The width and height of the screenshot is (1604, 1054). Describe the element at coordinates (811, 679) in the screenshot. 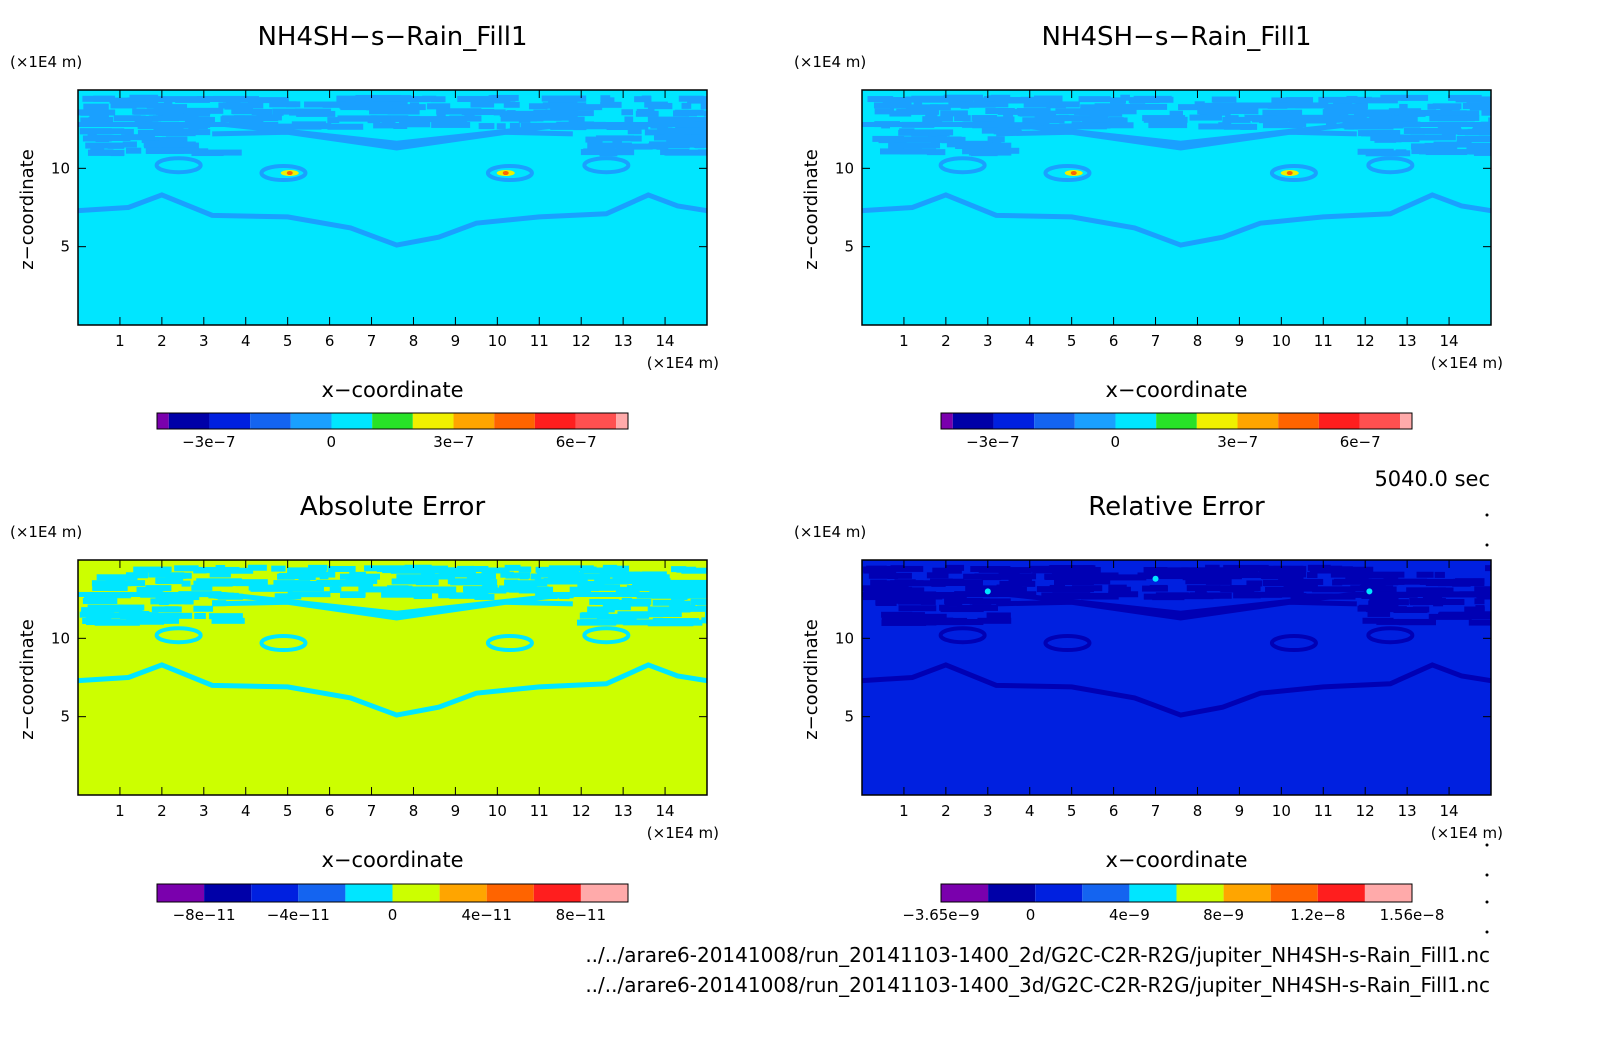

I see `y-axis-label: z−coordinate` at that location.